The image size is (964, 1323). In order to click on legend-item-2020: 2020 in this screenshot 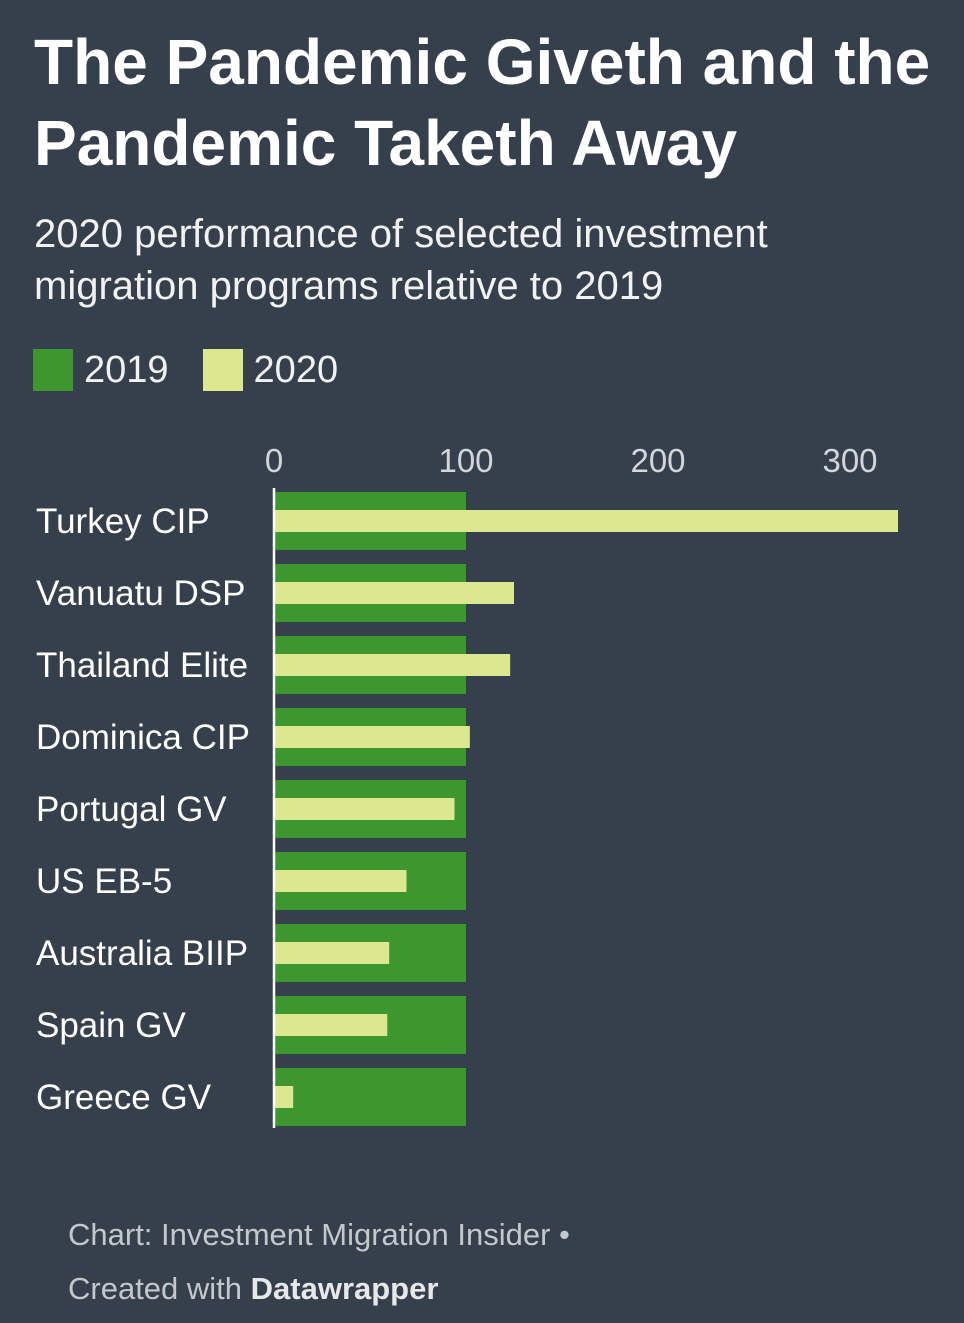, I will do `click(270, 370)`.